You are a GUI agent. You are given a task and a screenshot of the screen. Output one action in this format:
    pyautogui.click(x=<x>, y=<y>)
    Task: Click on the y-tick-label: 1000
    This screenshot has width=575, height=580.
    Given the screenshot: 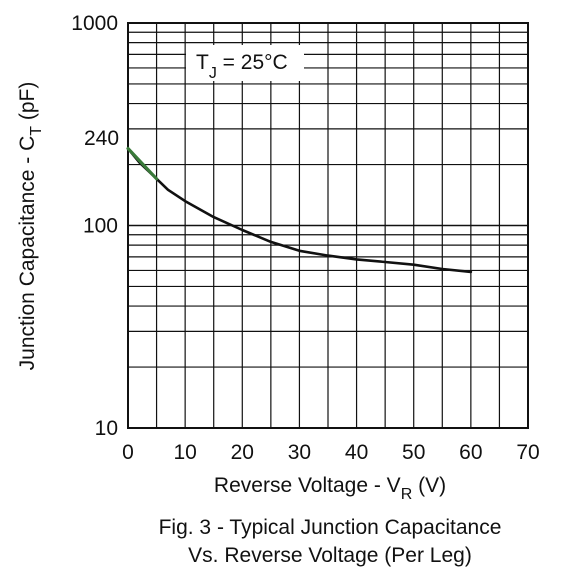 What is the action you would take?
    pyautogui.click(x=94, y=23)
    